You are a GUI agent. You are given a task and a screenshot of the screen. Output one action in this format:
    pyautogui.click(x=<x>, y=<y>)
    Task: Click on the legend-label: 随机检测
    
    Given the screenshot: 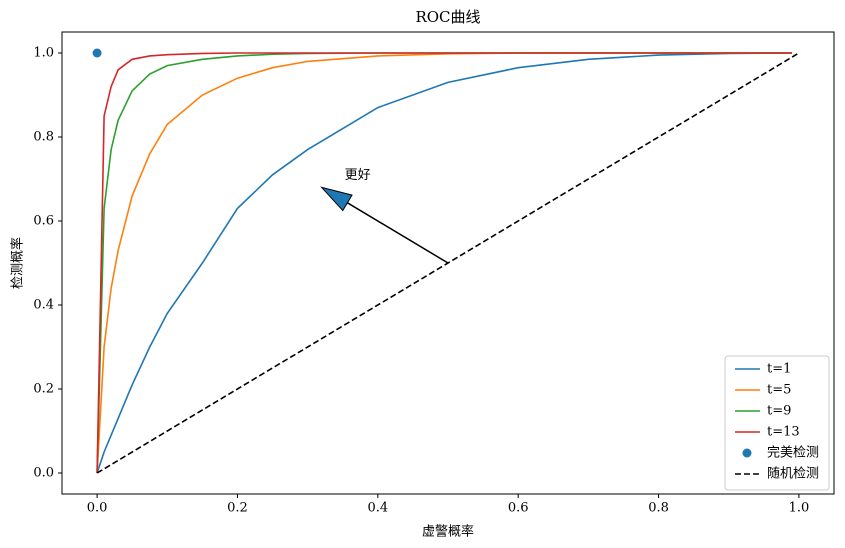 What is the action you would take?
    pyautogui.click(x=793, y=474)
    